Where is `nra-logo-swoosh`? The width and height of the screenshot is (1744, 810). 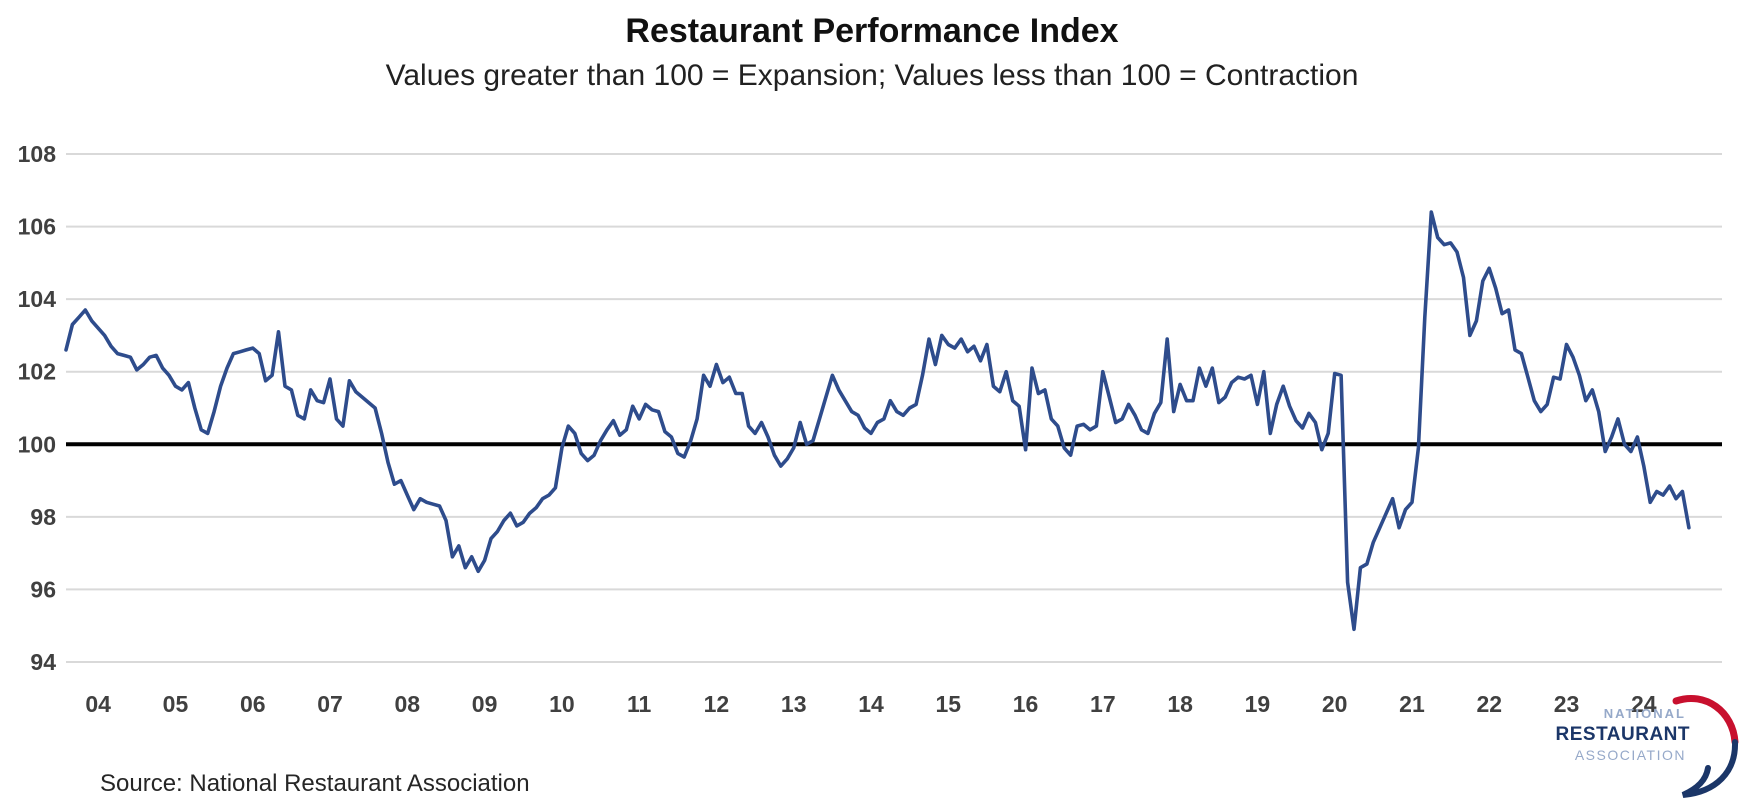 nra-logo-swoosh is located at coordinates (1705, 746).